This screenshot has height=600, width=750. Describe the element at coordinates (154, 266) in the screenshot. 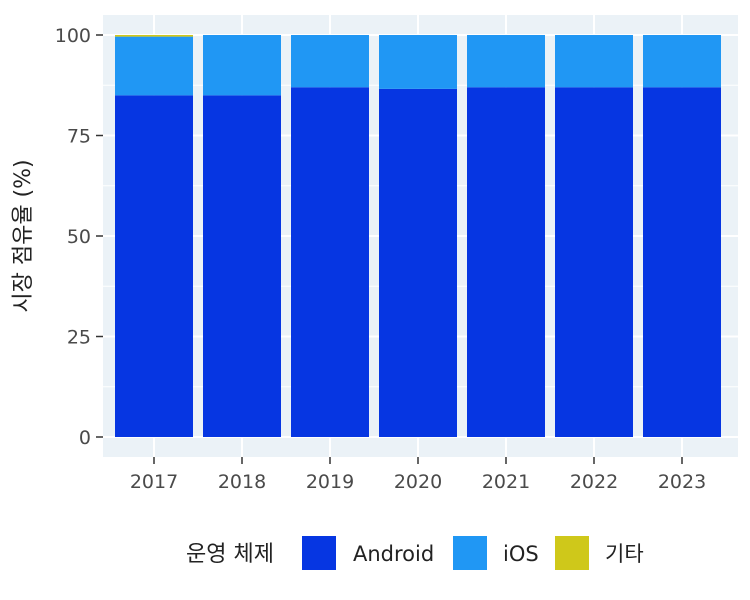

I see `bar-Android-2017` at that location.